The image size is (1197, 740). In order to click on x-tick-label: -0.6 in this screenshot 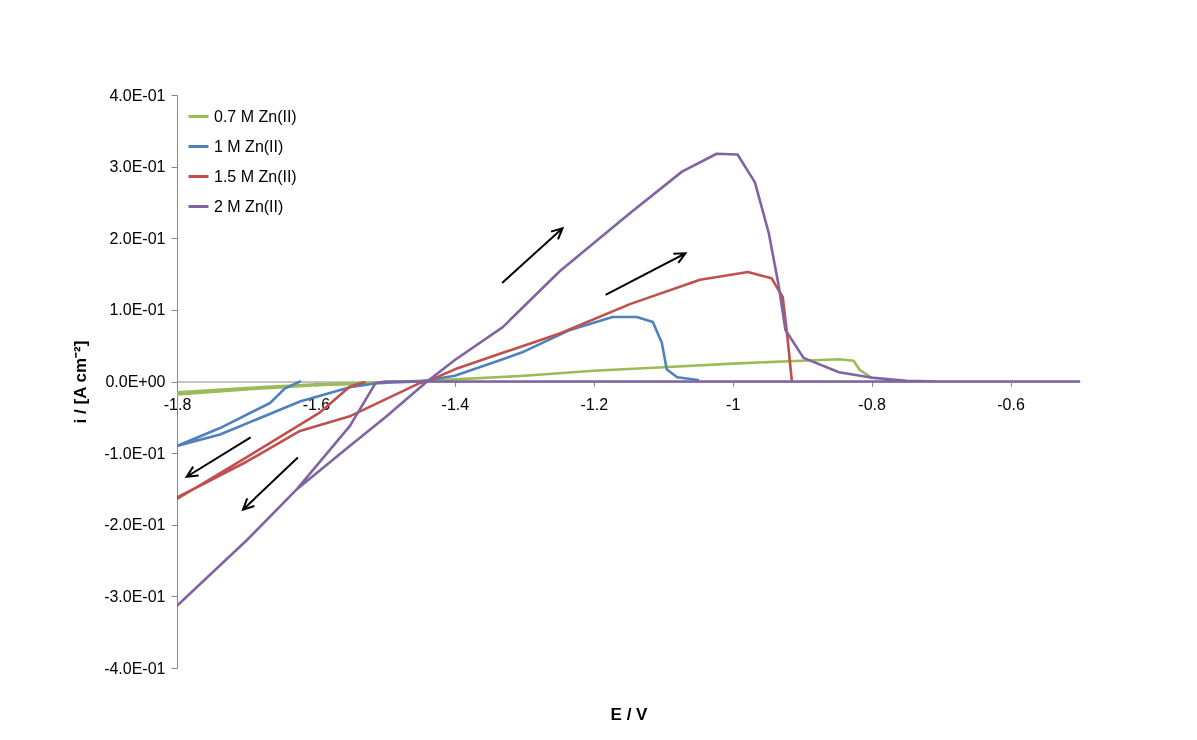, I will do `click(1011, 404)`.